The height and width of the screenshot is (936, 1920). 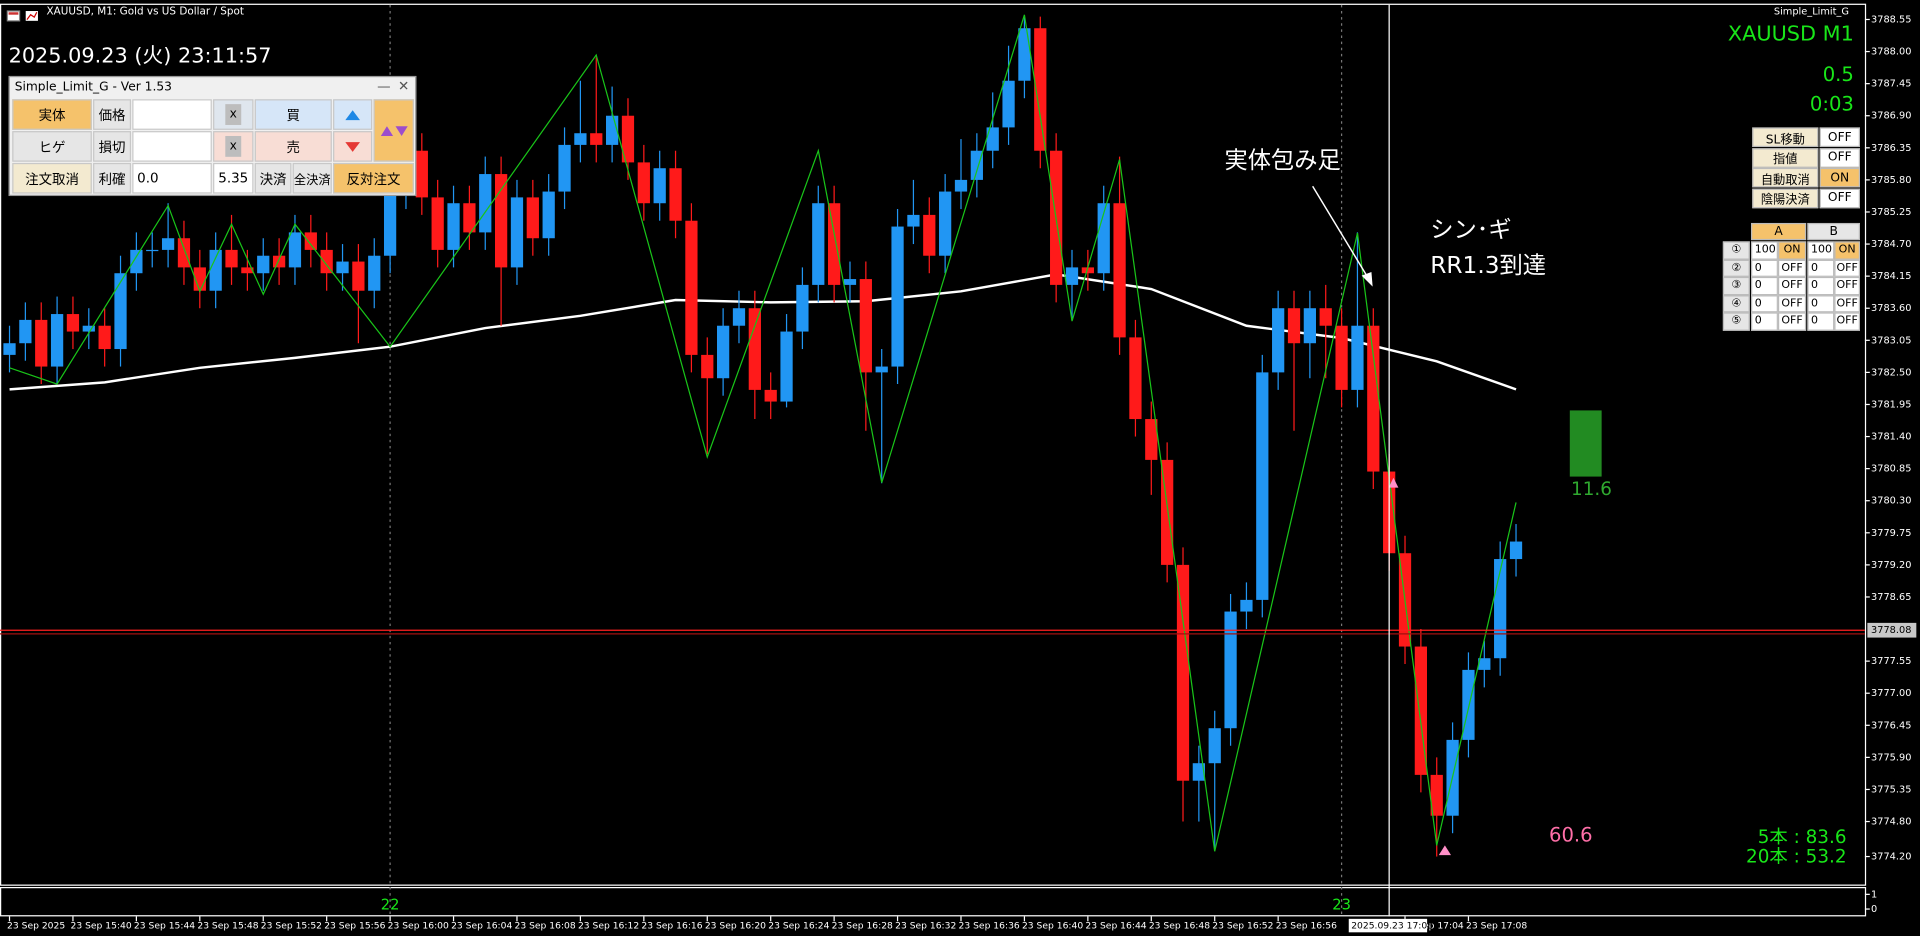 I want to click on x-tick-label: 23 Sep 17:08, so click(x=1496, y=926).